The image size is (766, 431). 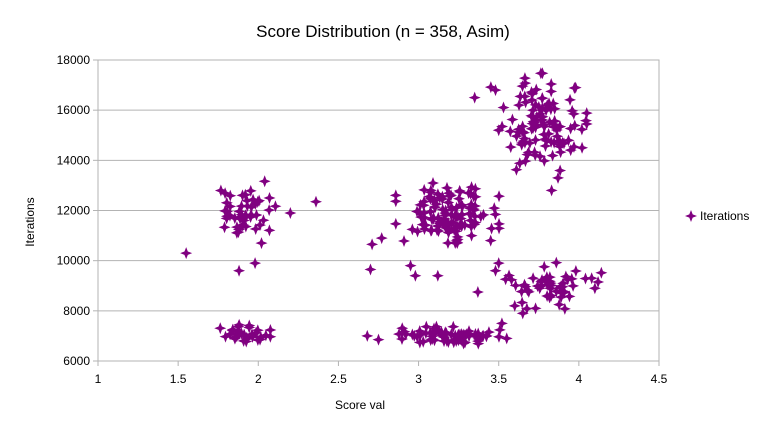 I want to click on x-axis-title: Score val, so click(x=360, y=405).